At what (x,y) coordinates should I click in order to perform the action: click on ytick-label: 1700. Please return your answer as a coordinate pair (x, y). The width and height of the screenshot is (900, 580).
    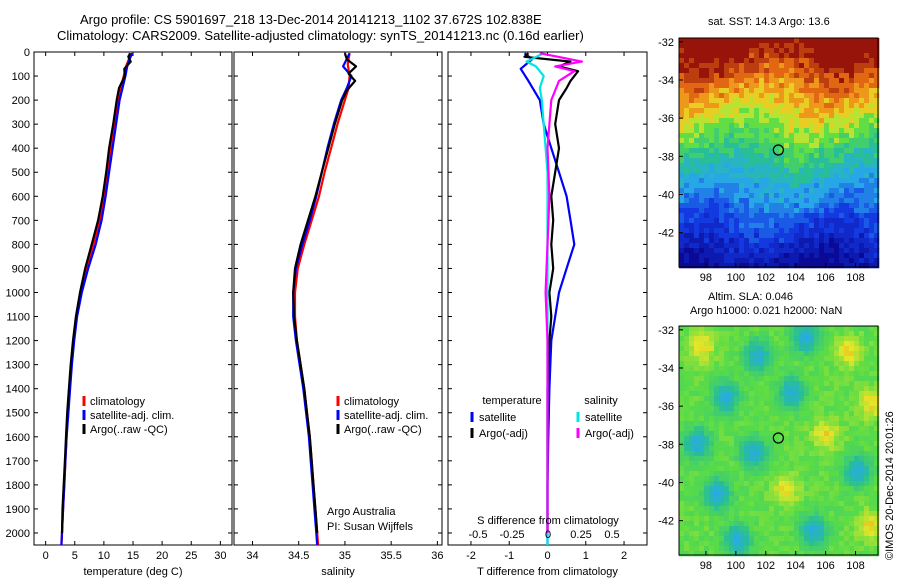
    Looking at the image, I should click on (18, 462).